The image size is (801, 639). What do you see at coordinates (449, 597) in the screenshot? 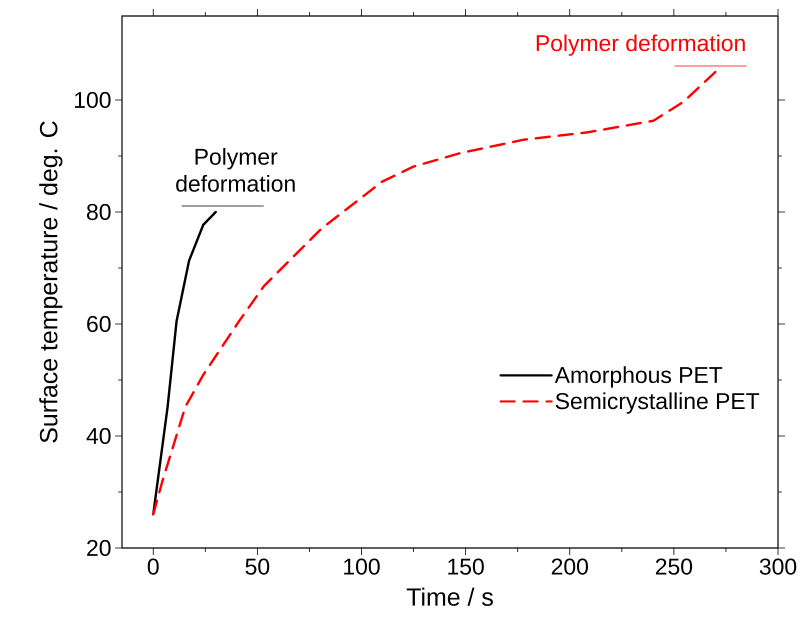
I see `x-axis-title: Time / s` at bounding box center [449, 597].